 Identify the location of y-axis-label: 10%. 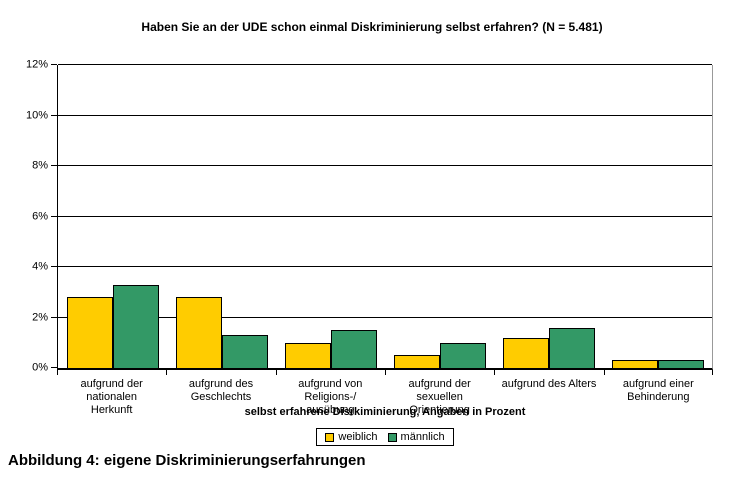
(36, 115).